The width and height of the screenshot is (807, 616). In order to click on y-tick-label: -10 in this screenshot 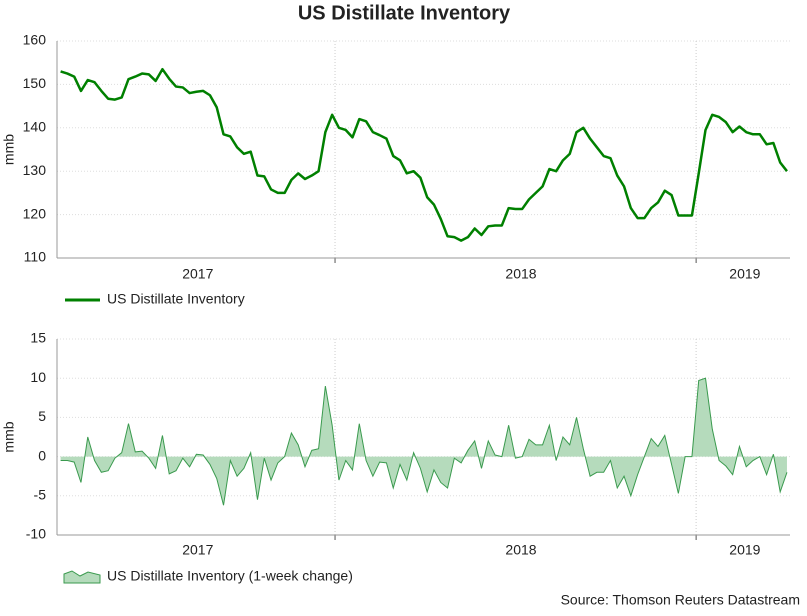, I will do `click(36, 534)`.